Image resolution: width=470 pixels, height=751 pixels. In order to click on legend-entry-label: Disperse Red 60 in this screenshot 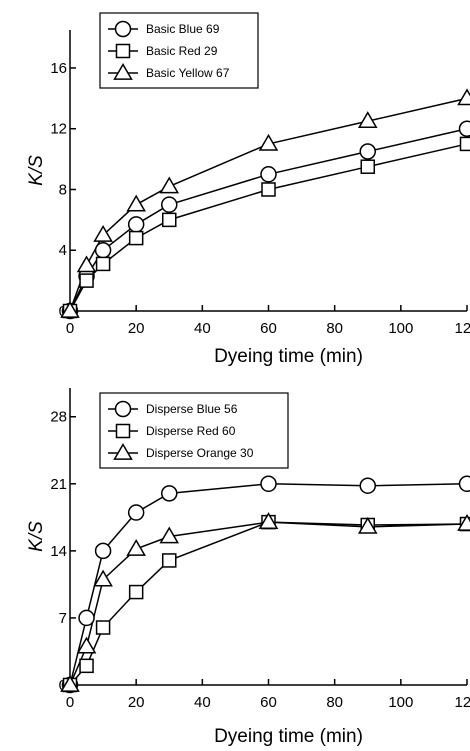, I will do `click(191, 431)`.